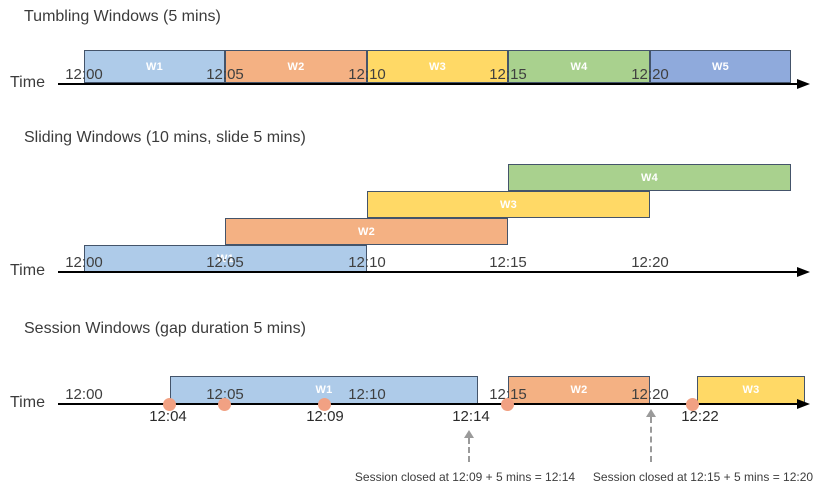  Describe the element at coordinates (465, 477) in the screenshot. I see `session-closed-note-1: Session closed at 12:09 + 5 mins = 12:14` at that location.